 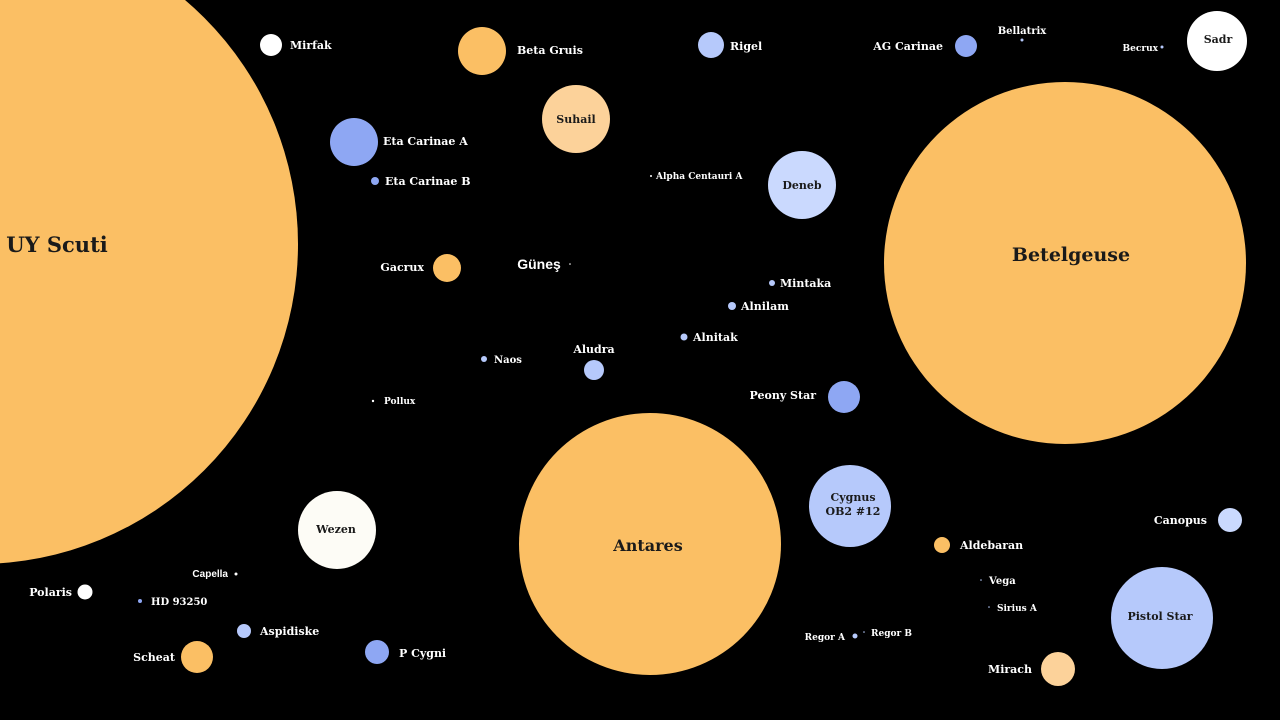 I want to click on star-beta-gruis-label: Beta Gruis, so click(x=550, y=50).